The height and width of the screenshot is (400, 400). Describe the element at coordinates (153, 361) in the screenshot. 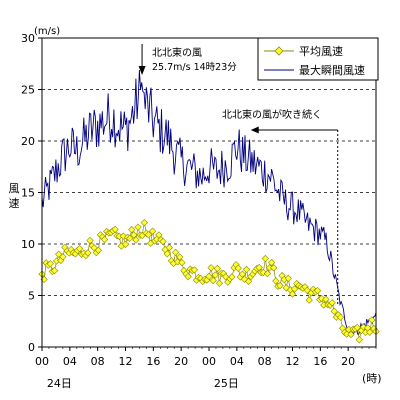

I see `x-tick-label-4: 16` at that location.